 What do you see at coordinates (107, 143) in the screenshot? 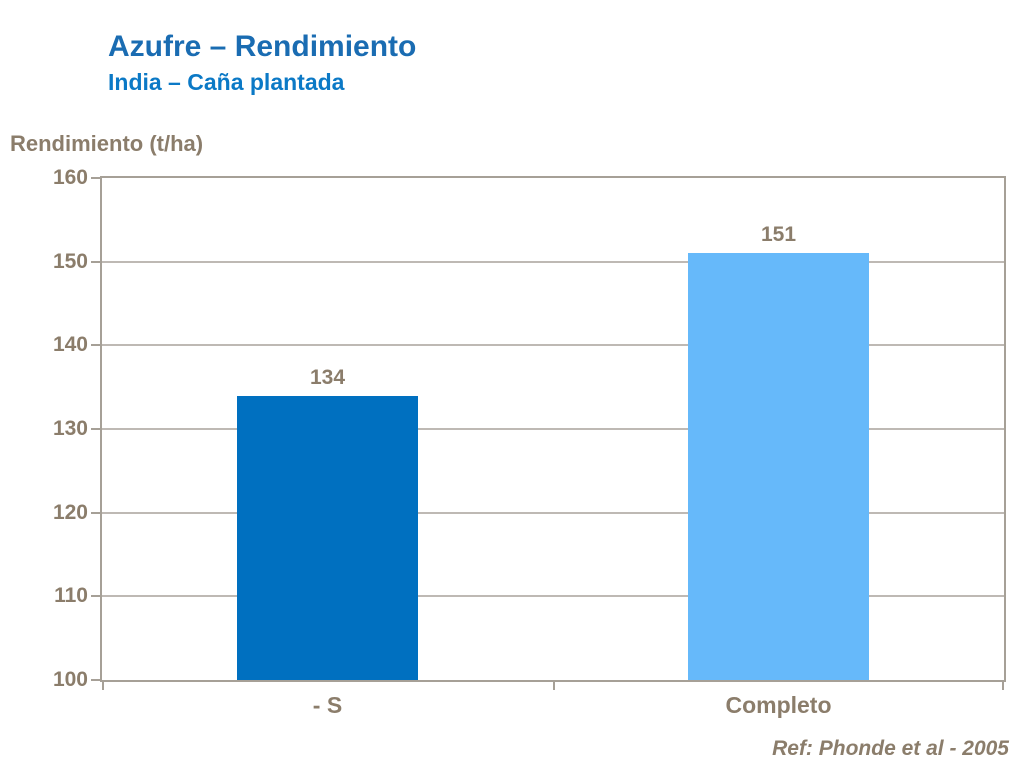
I see `y-axis-title: Rendimiento (t/ha)` at bounding box center [107, 143].